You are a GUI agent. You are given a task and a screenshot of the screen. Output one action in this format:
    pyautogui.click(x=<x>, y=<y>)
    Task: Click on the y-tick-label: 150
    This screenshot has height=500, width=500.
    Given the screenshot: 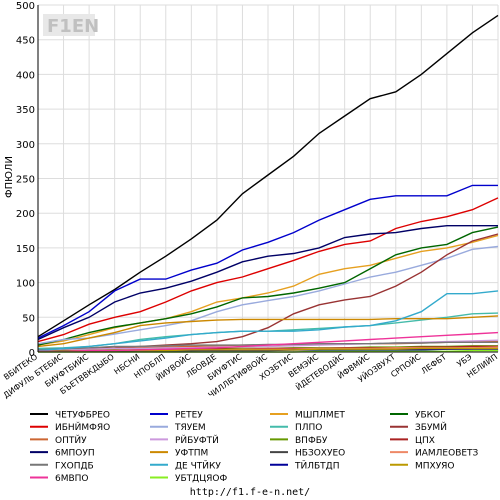 What is the action you would take?
    pyautogui.click(x=25, y=249)
    